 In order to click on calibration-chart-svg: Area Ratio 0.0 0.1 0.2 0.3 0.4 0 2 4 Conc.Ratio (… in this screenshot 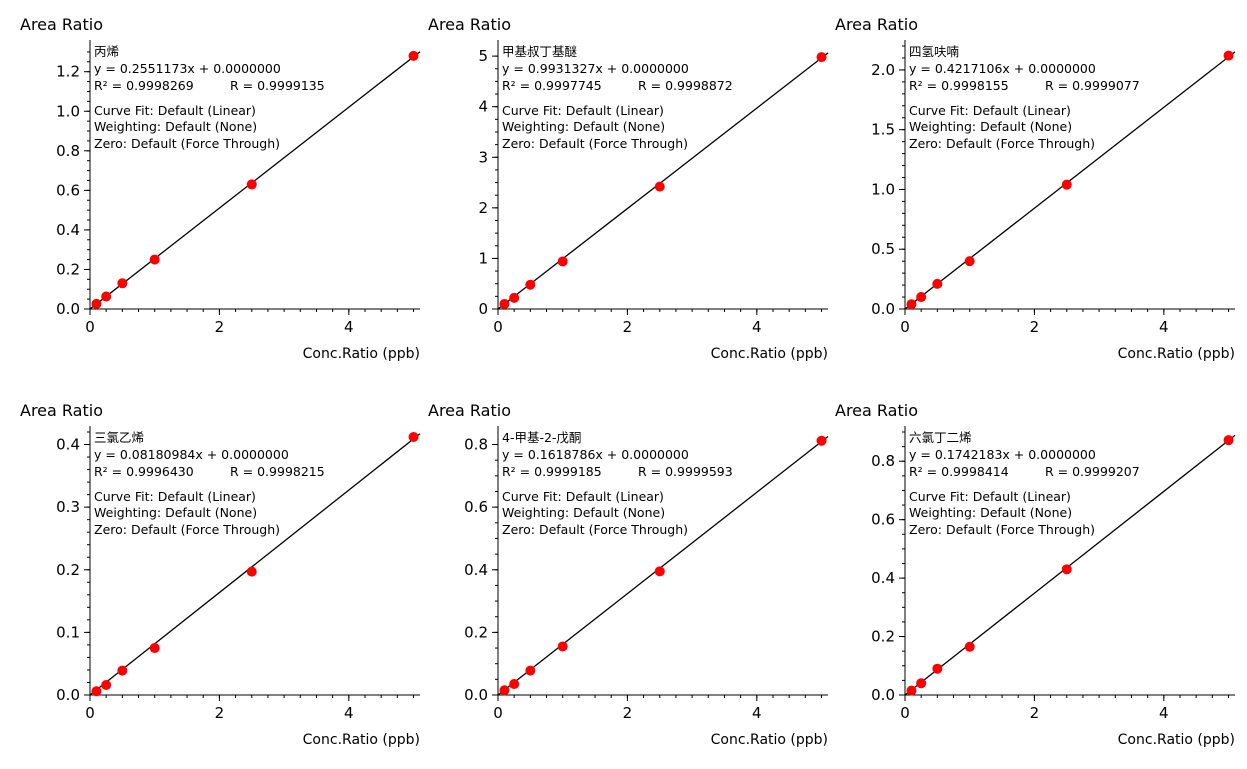, I will do `click(220, 574)`.